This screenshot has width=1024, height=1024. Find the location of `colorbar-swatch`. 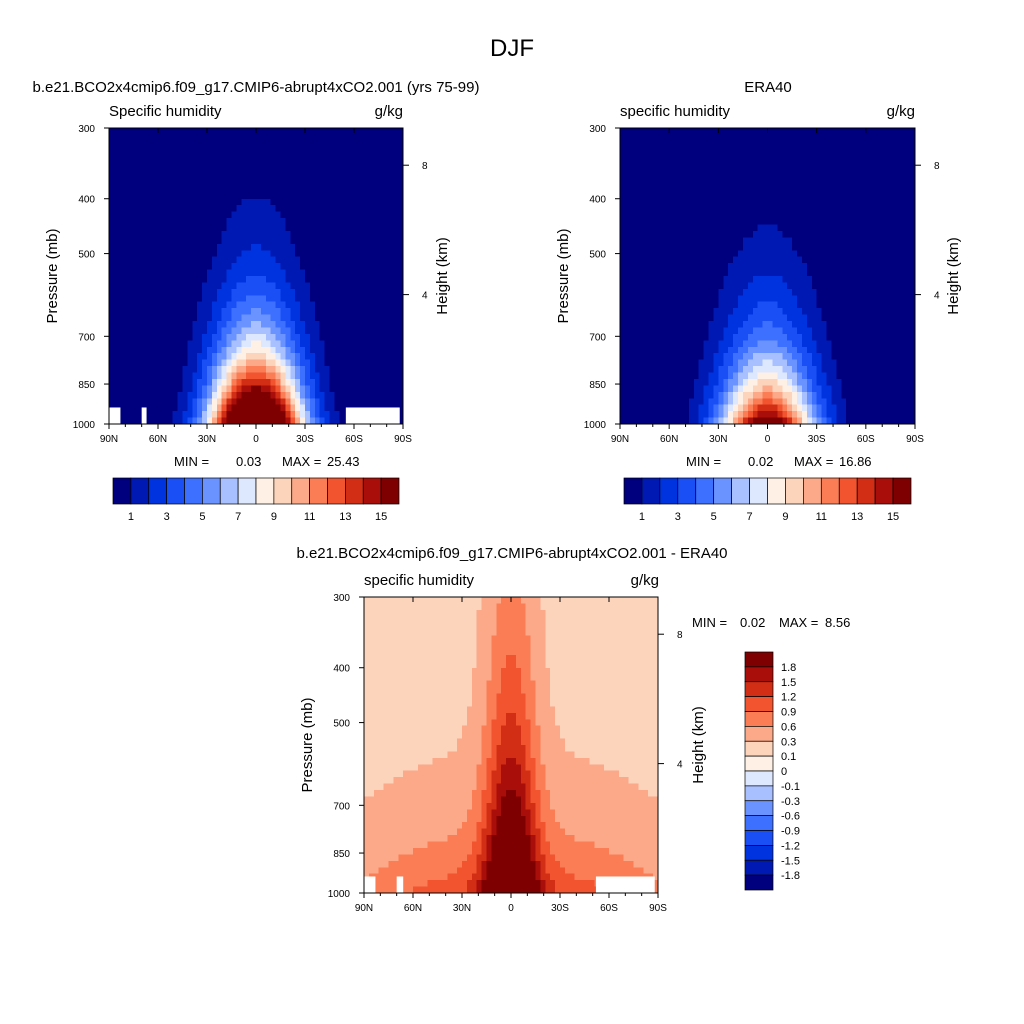

colorbar-swatch is located at coordinates (354, 491).